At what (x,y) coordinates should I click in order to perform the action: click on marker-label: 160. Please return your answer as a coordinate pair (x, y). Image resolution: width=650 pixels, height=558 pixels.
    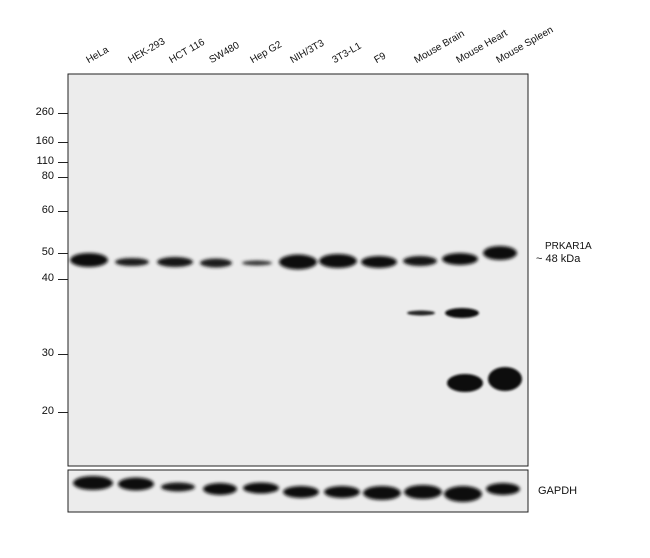
    Looking at the image, I should click on (44, 141).